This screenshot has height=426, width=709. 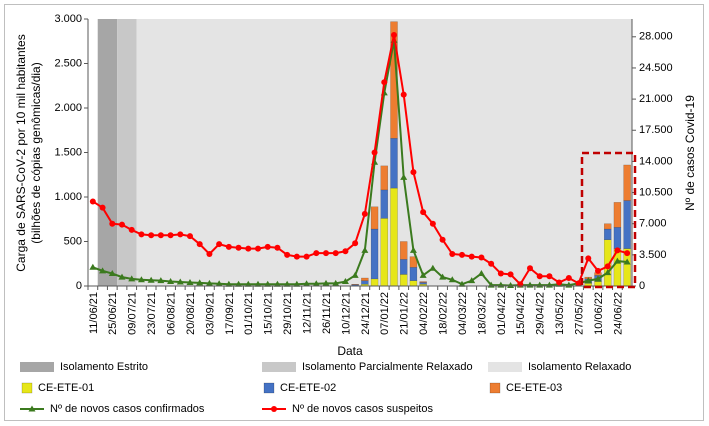 What do you see at coordinates (541, 313) in the screenshot?
I see `x-tick-label: 29/04/22` at bounding box center [541, 313].